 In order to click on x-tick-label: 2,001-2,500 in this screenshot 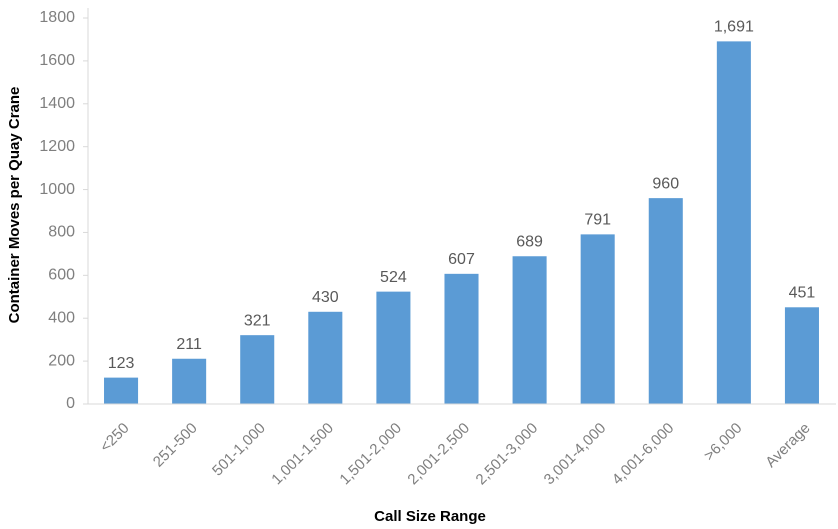, I will do `click(438, 454)`.